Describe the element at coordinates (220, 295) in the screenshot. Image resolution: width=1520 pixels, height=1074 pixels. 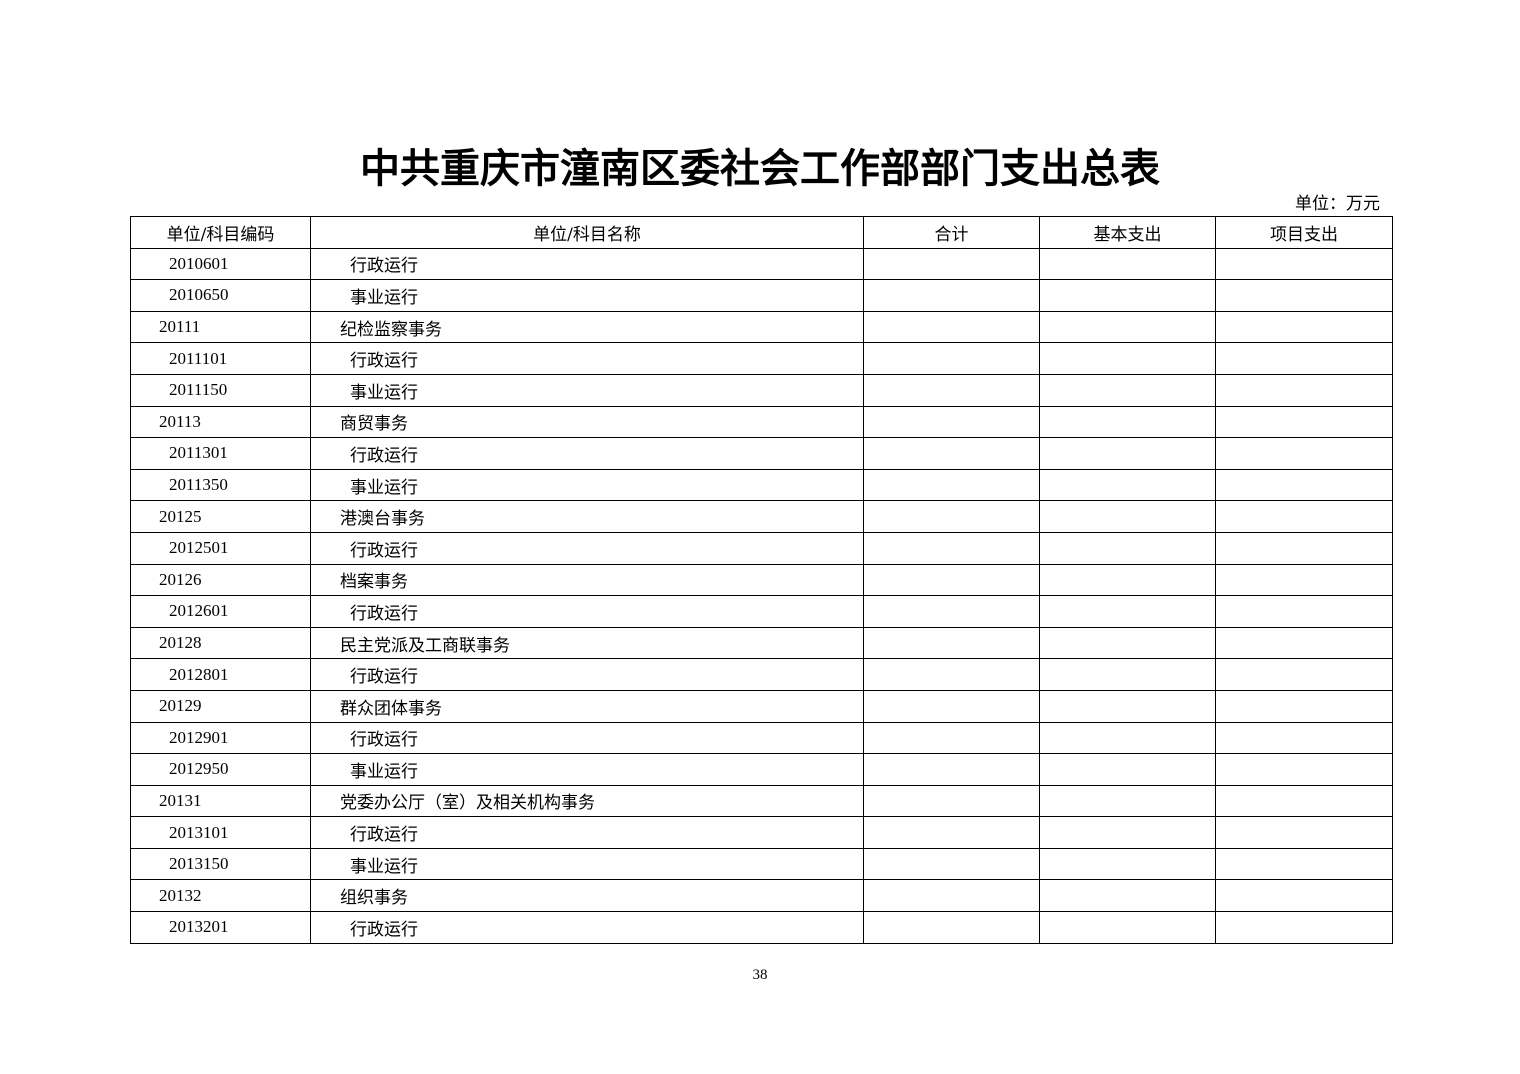
I see `code-cell: 2010650` at that location.